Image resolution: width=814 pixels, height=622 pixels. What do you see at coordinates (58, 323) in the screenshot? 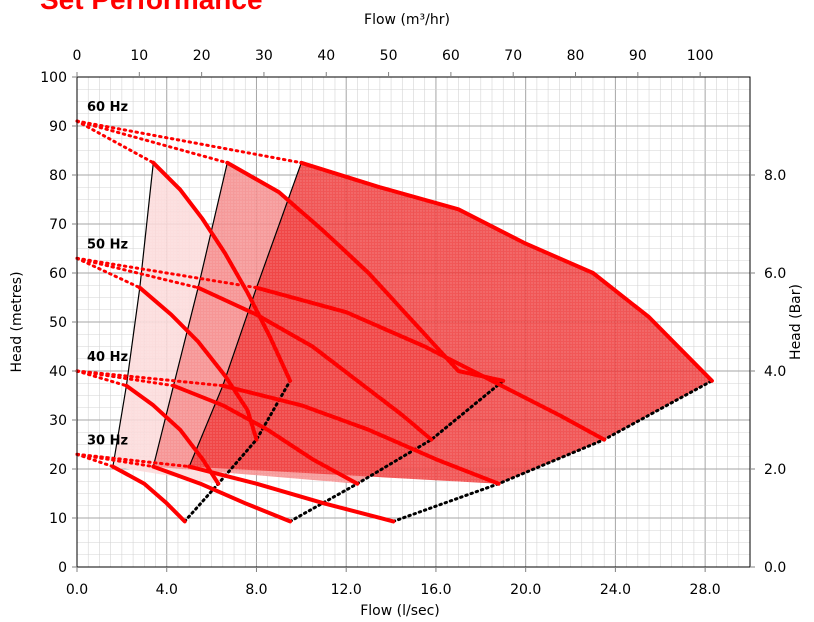
I see `y-left-tick-label: 50` at bounding box center [58, 323].